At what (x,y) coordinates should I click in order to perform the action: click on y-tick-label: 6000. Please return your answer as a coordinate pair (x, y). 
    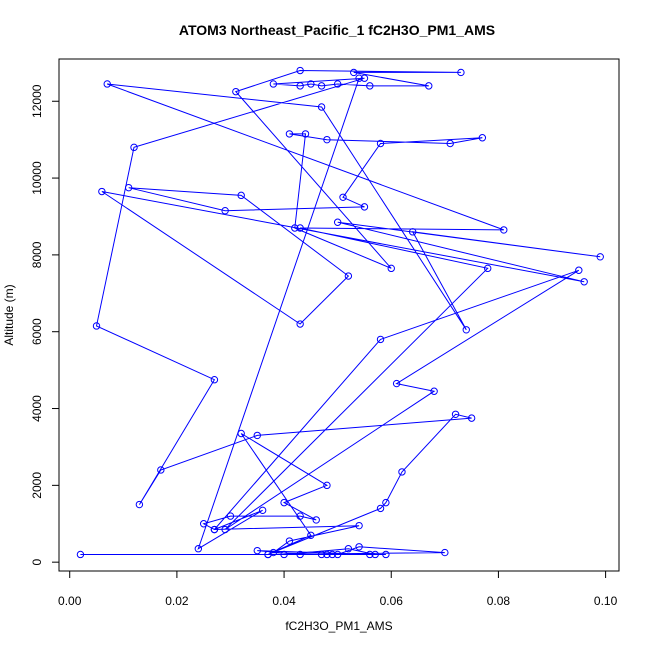
    Looking at the image, I should click on (37, 331).